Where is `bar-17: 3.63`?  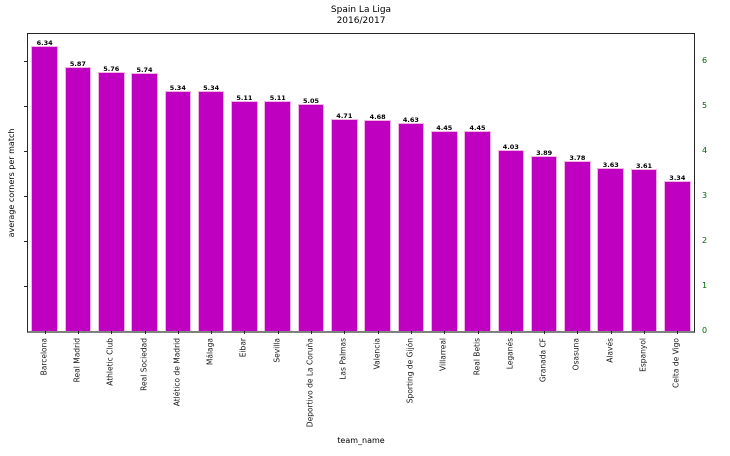 bar-17: 3.63 is located at coordinates (611, 246).